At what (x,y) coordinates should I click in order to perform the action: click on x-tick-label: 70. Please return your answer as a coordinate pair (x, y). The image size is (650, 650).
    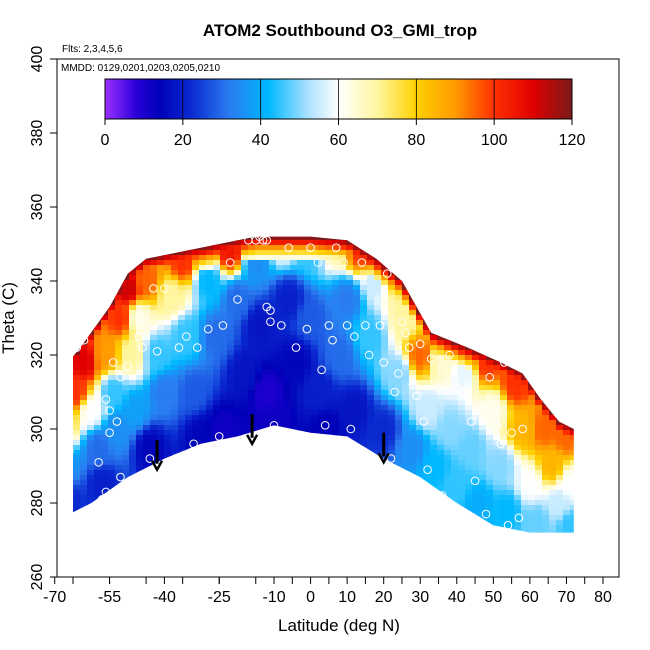
    Looking at the image, I should click on (567, 597).